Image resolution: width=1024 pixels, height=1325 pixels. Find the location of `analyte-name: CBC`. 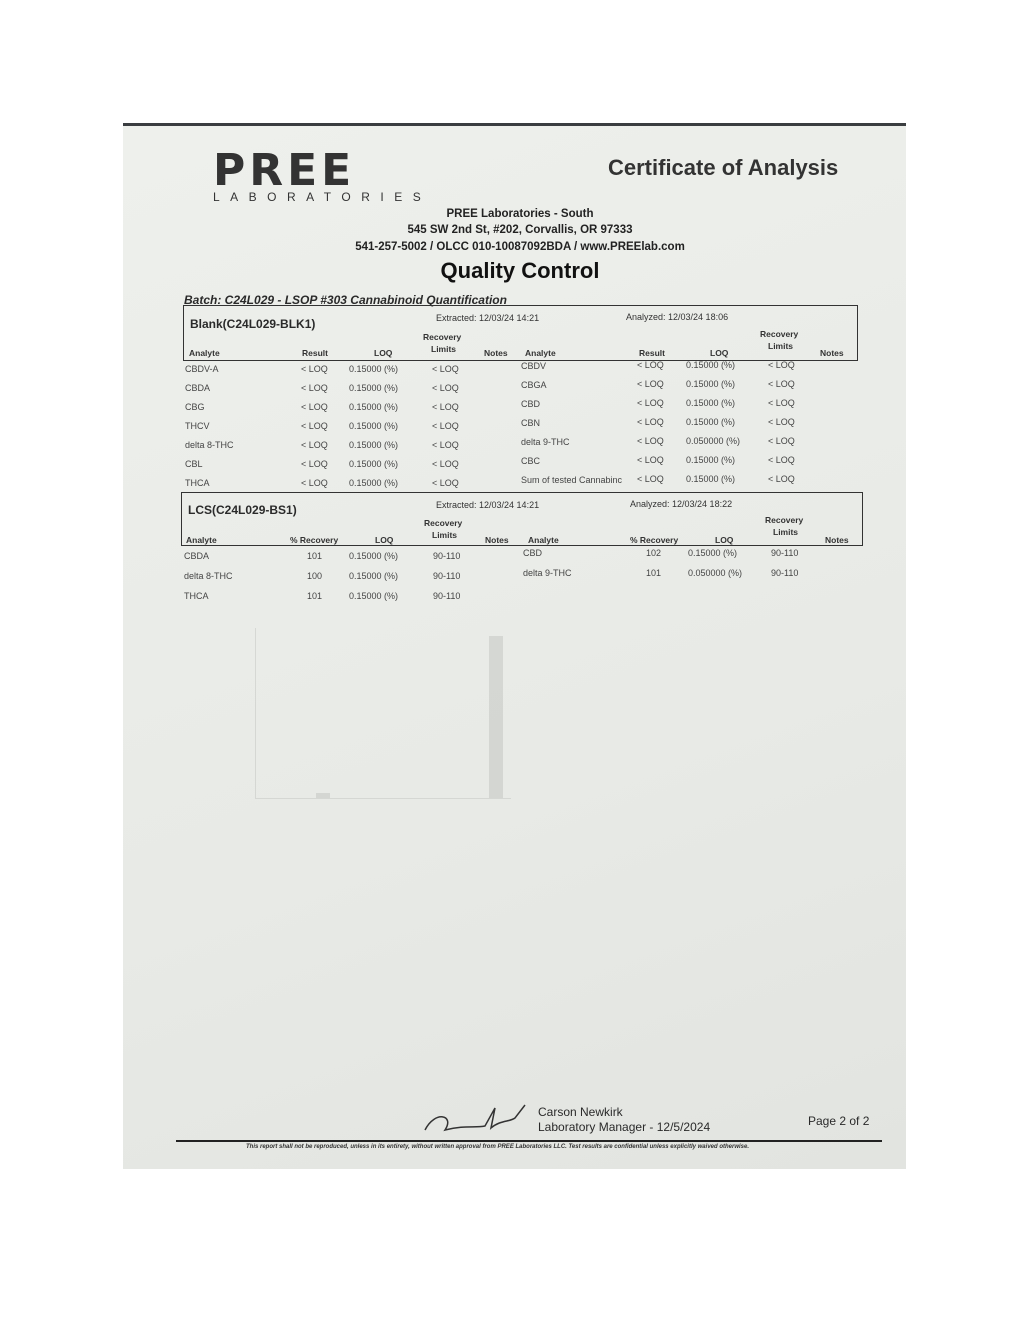

analyte-name: CBC is located at coordinates (531, 461).